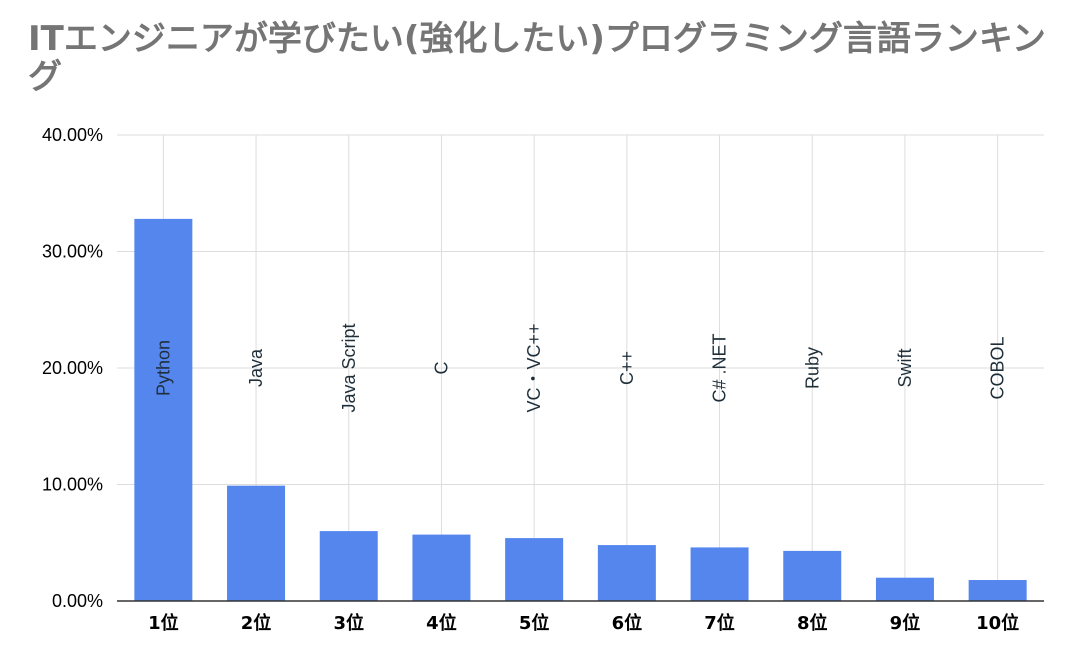 The width and height of the screenshot is (1074, 662). What do you see at coordinates (348, 623) in the screenshot?
I see `x-tick-label: 3位` at bounding box center [348, 623].